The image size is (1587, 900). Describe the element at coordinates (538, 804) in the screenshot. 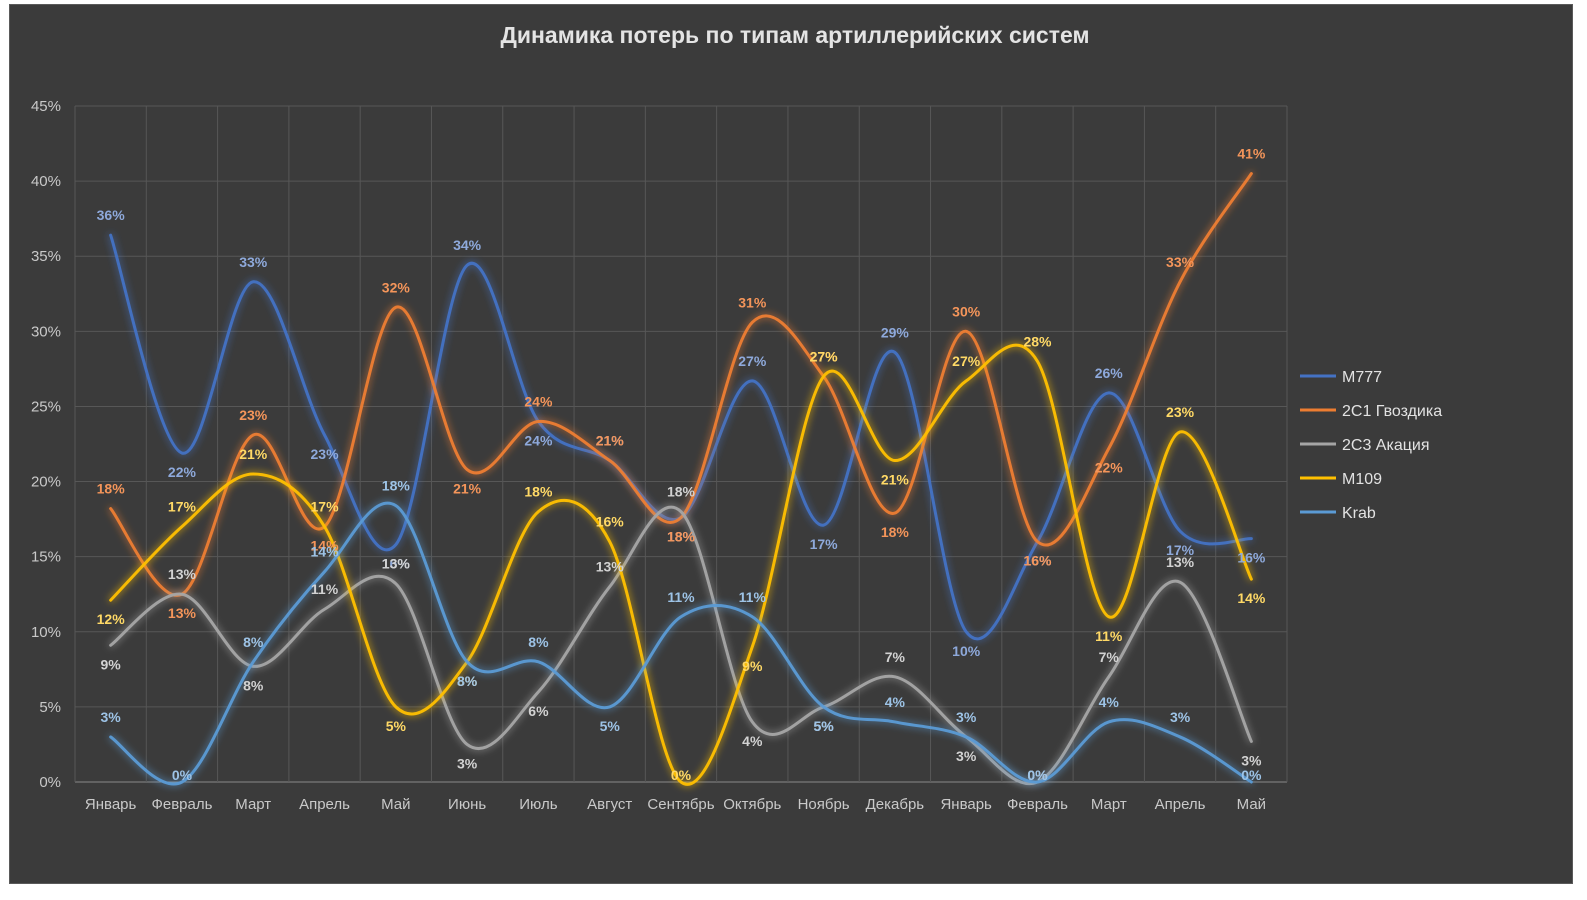

I see `x-tick-label: Июль` at that location.